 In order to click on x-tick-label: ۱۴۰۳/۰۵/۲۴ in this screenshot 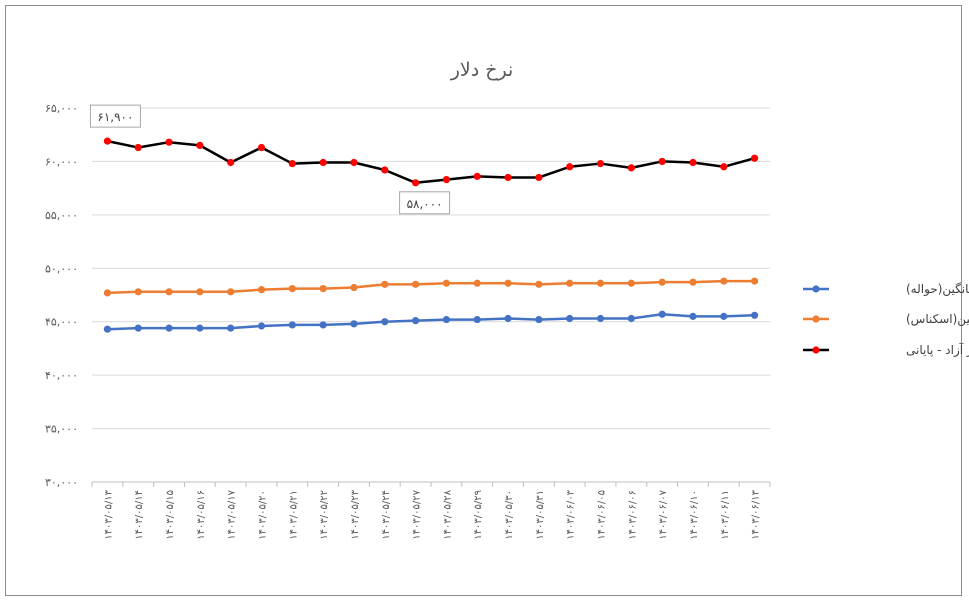, I will do `click(386, 515)`.